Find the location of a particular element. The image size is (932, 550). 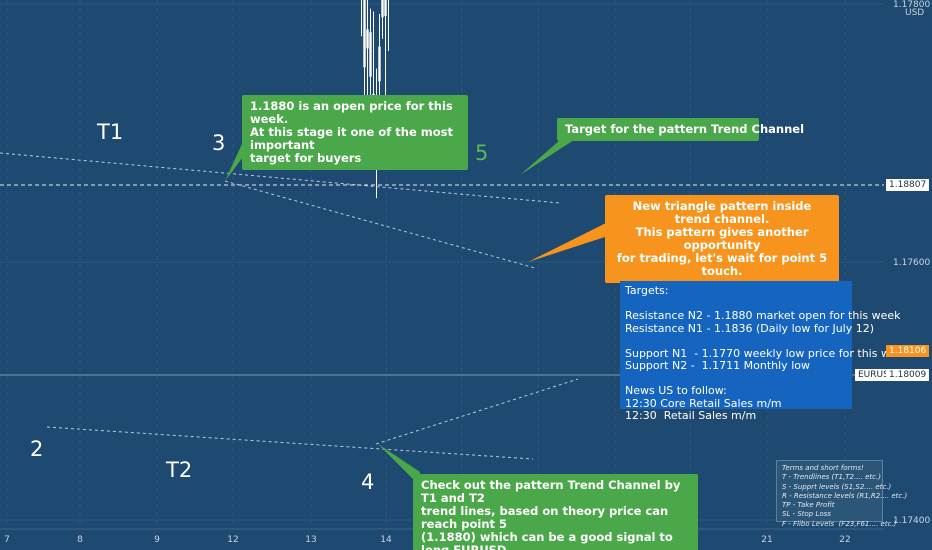

triangle-upper-line is located at coordinates (380, 224).